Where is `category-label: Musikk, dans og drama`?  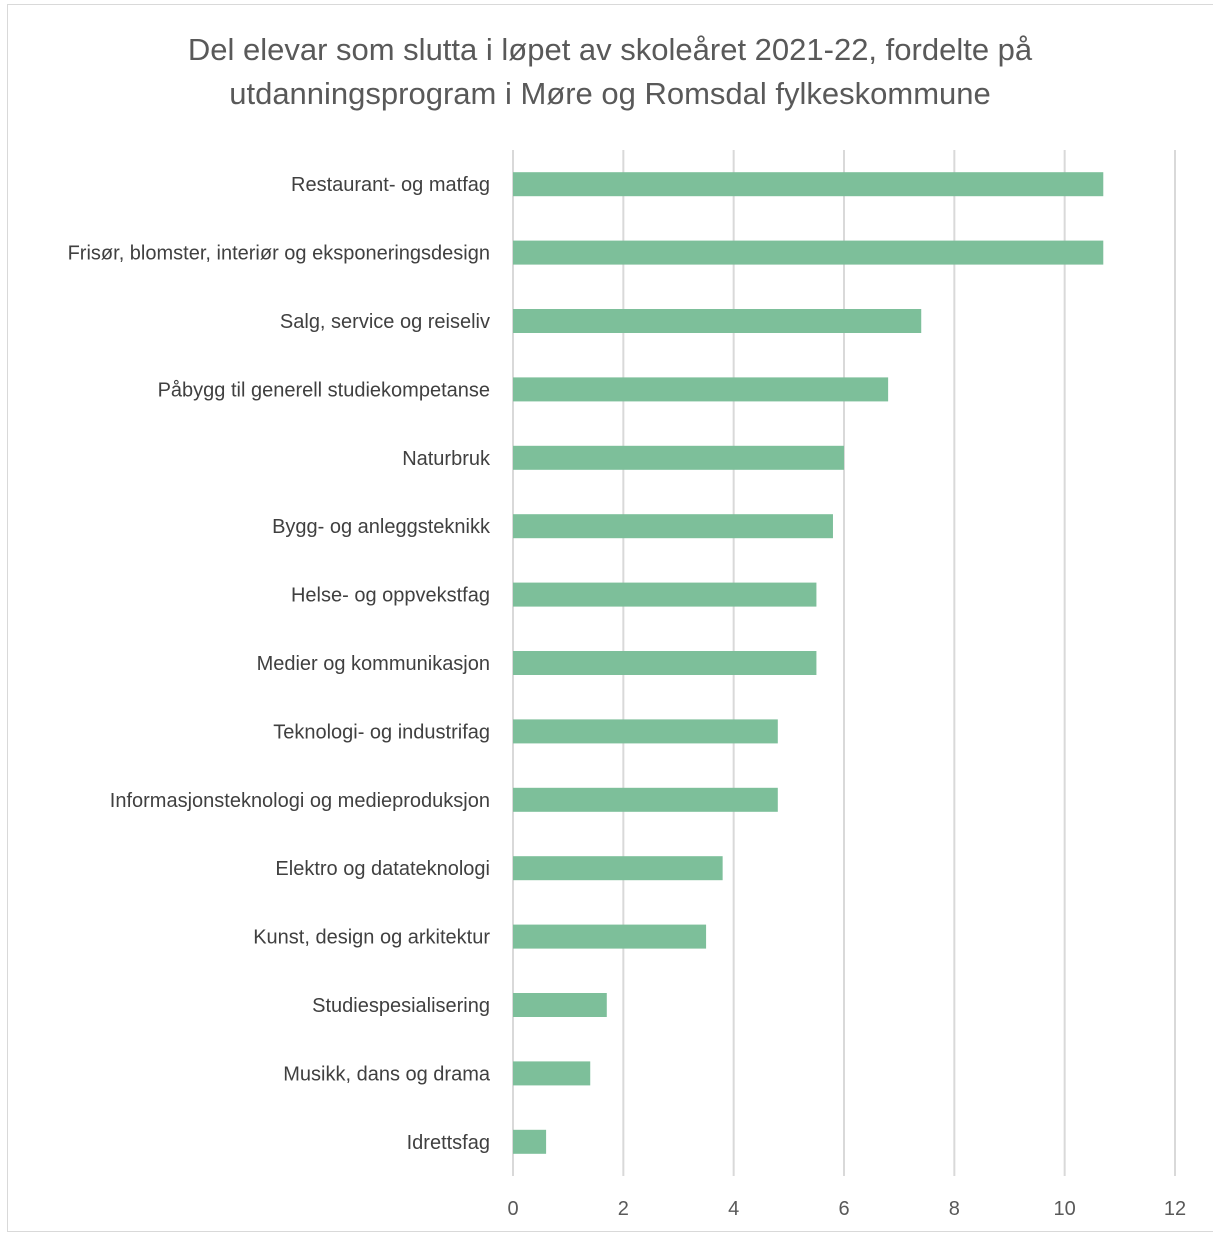
category-label: Musikk, dans og drama is located at coordinates (387, 1074).